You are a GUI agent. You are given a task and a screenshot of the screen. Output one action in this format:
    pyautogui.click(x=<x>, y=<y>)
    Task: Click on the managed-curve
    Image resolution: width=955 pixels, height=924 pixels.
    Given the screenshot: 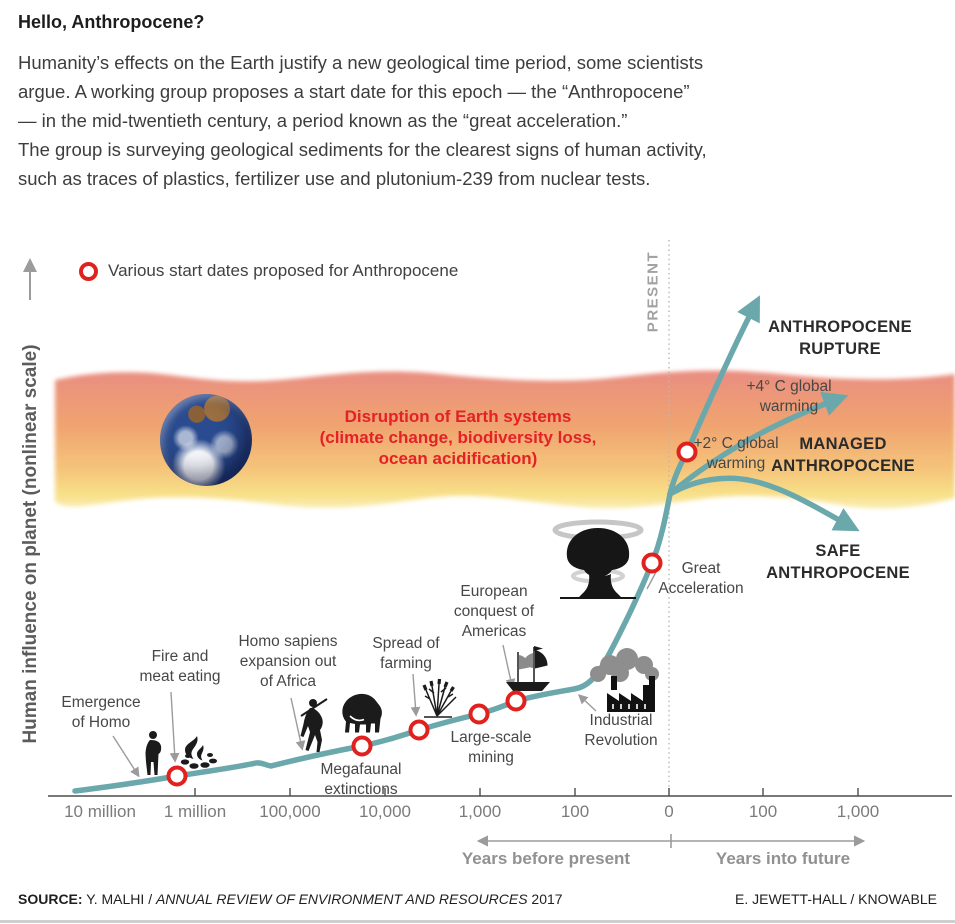 What is the action you would take?
    pyautogui.click(x=758, y=444)
    